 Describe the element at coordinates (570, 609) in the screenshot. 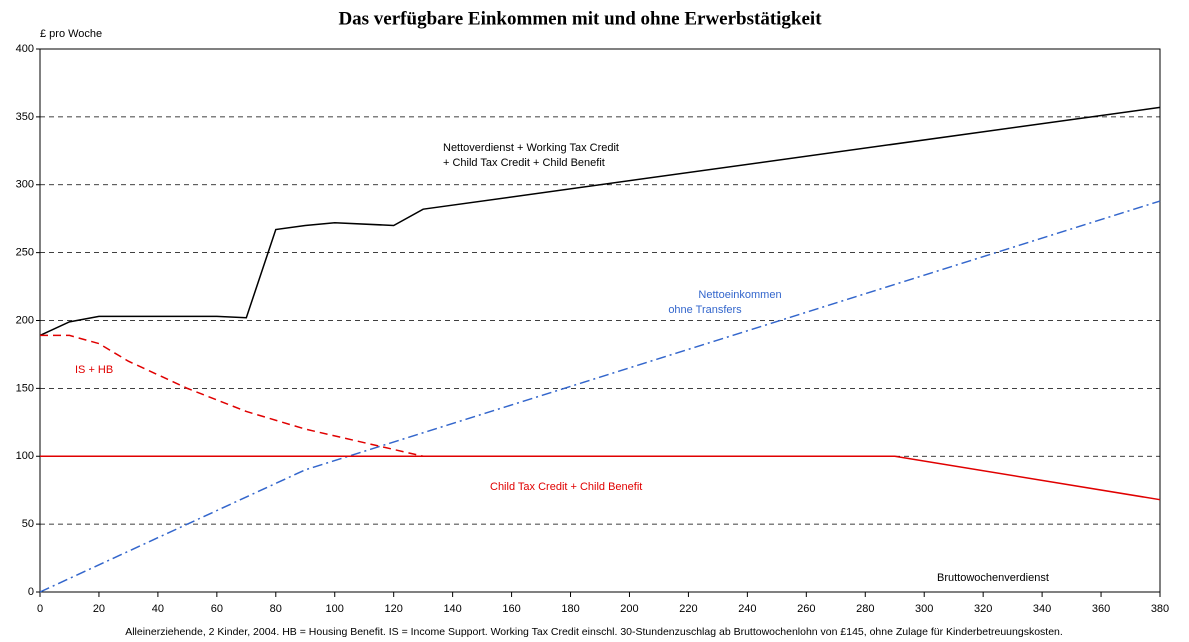

I see `x-tick-label: 180` at that location.